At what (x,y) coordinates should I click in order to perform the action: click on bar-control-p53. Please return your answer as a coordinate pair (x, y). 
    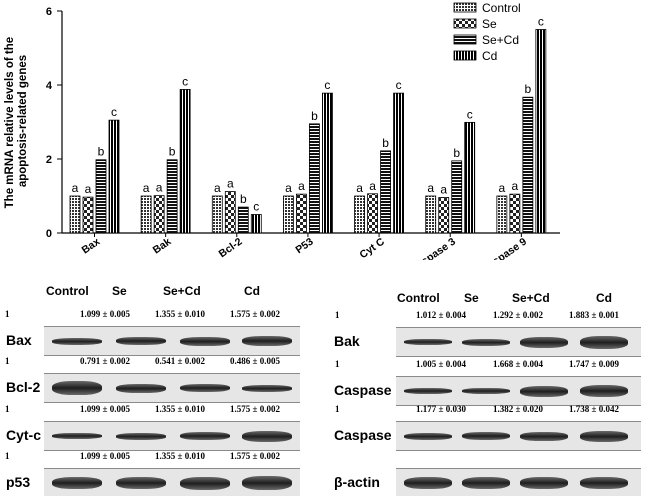
    Looking at the image, I should click on (288, 214).